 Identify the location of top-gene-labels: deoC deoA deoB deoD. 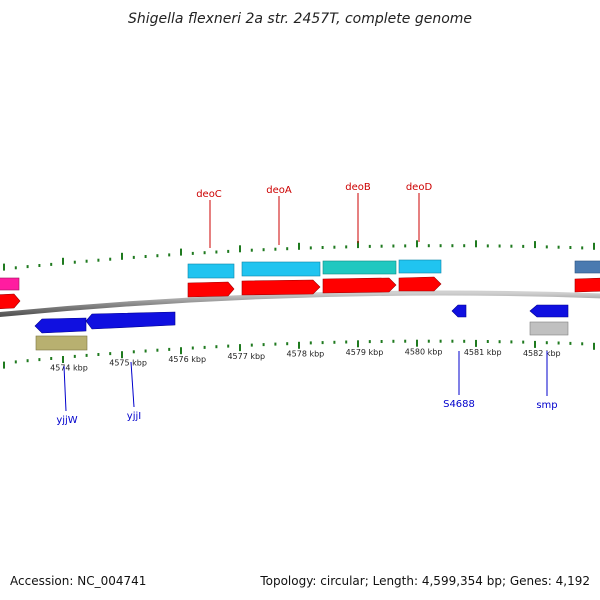
(314, 215).